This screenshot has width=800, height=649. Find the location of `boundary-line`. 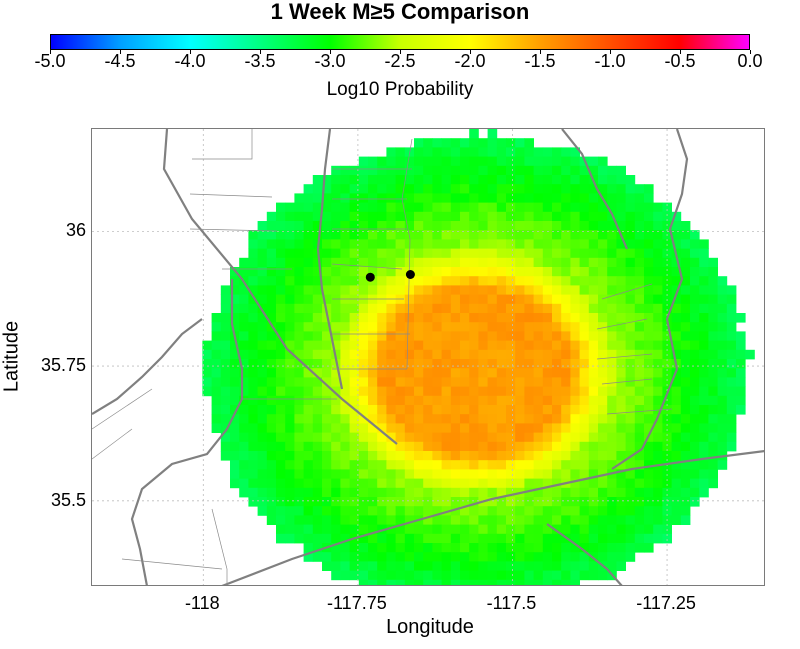

boundary-line is located at coordinates (627, 291).